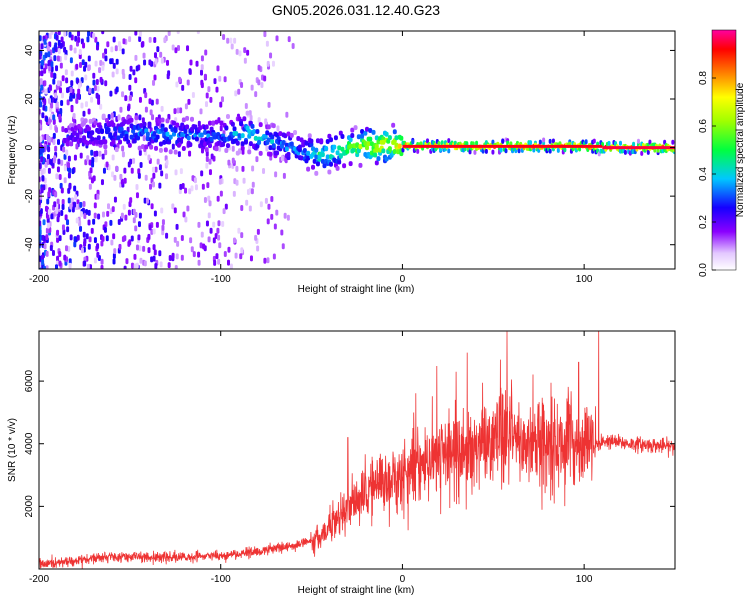 The width and height of the screenshot is (750, 605). Describe the element at coordinates (707, 174) in the screenshot. I see `colorbar-ticks: 0.0 0.2 0.4 0.6 0.8` at that location.